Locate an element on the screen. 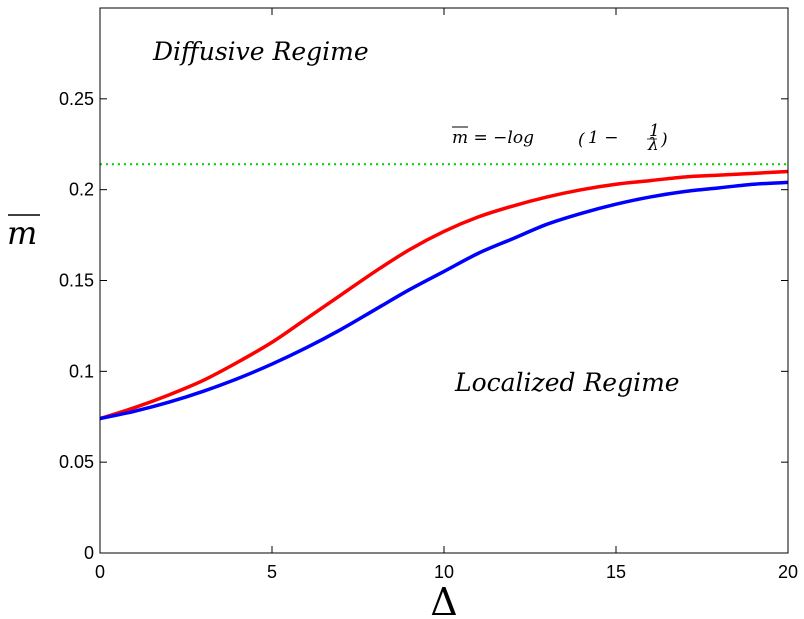 Image resolution: width=804 pixels, height=619 pixels. asymptote-formula: m = −log ( 1 − 1 λ ) is located at coordinates (560, 138).